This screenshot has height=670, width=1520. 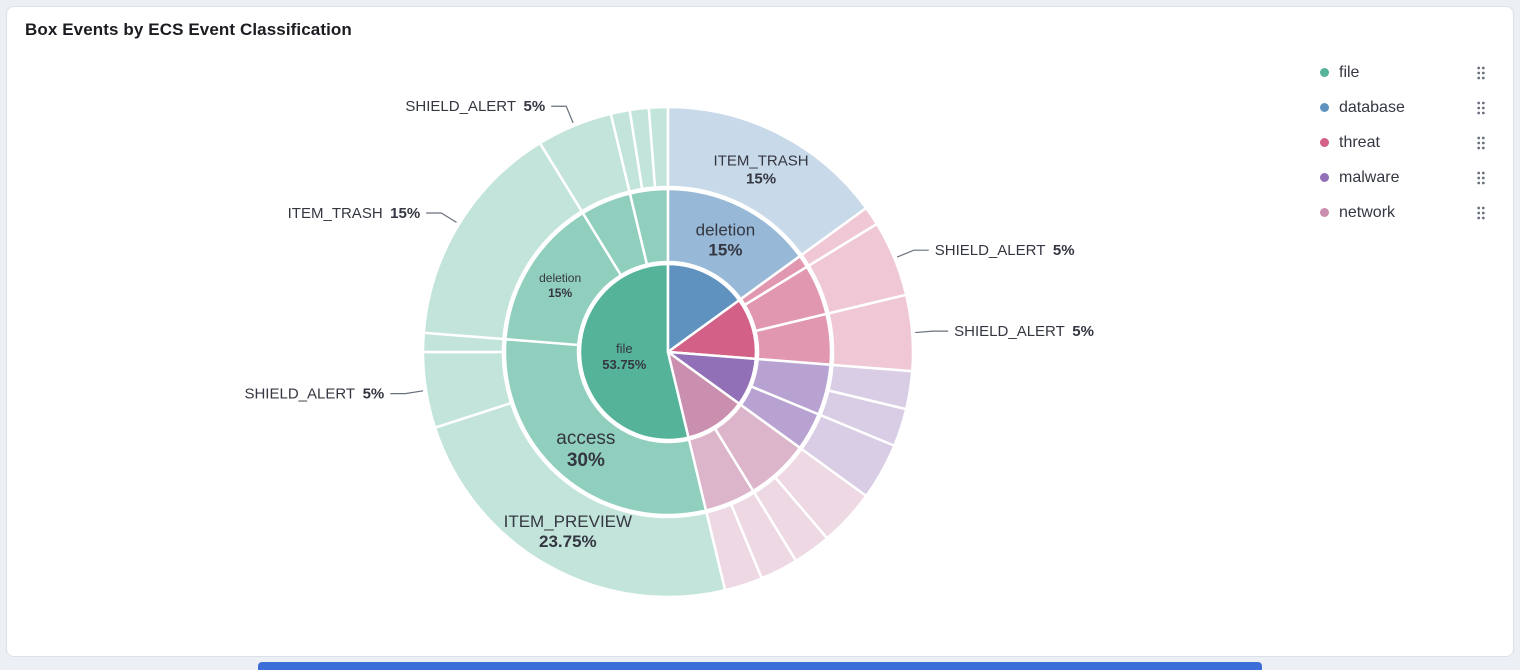 What do you see at coordinates (761, 169) in the screenshot?
I see `slice-label: ITEM_TRASH 15%` at bounding box center [761, 169].